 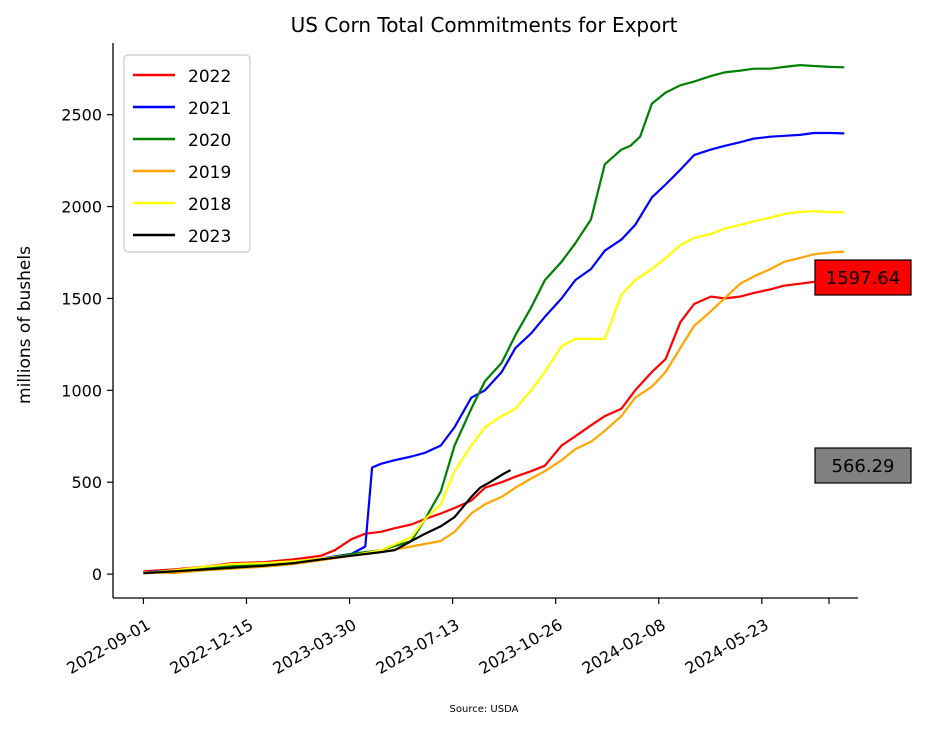 What do you see at coordinates (863, 371) in the screenshot?
I see `annotation-layer: 1597.64 566.29` at bounding box center [863, 371].